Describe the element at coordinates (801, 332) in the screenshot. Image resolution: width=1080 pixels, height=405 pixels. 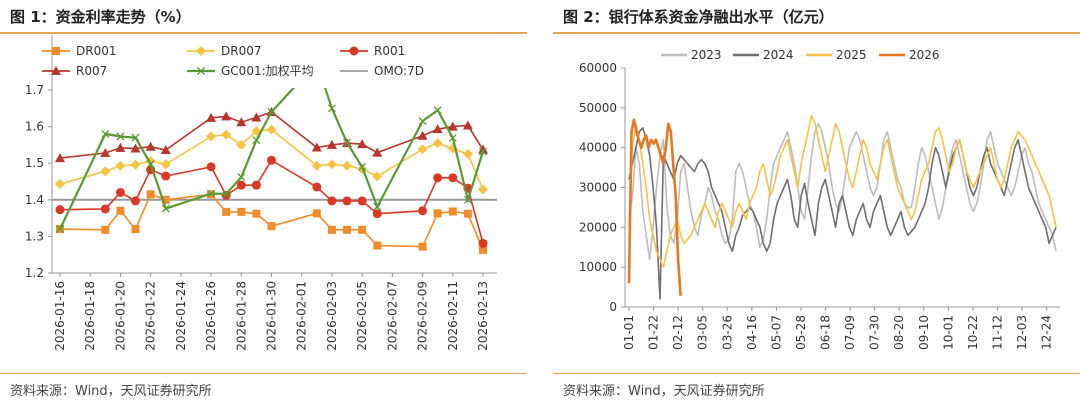
I see `x-tick-label: 05-28` at that location.